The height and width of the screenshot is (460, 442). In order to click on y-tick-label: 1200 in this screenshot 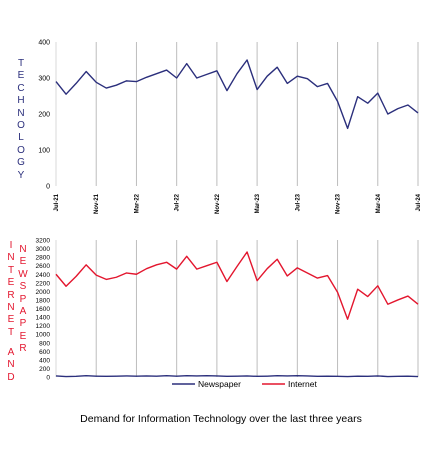, I will do `click(43, 326)`.